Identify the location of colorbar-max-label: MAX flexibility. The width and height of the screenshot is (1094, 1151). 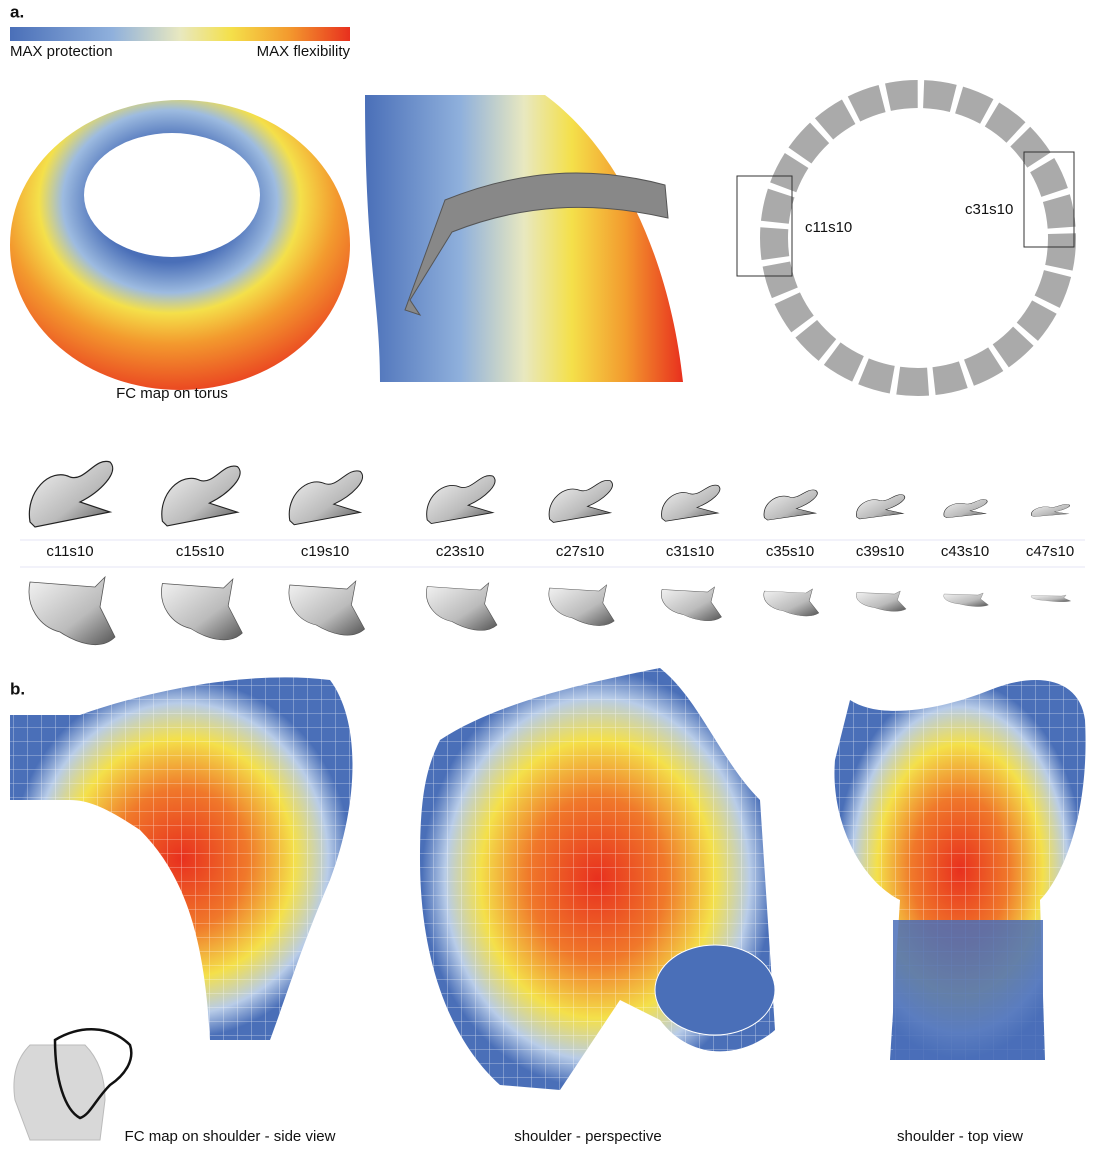
(304, 51).